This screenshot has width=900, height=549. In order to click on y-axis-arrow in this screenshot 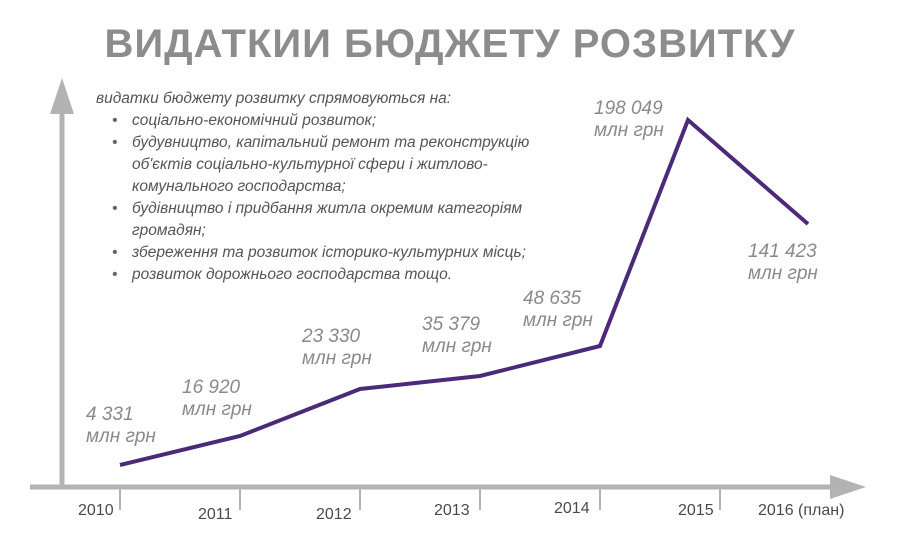, I will do `click(62, 96)`.